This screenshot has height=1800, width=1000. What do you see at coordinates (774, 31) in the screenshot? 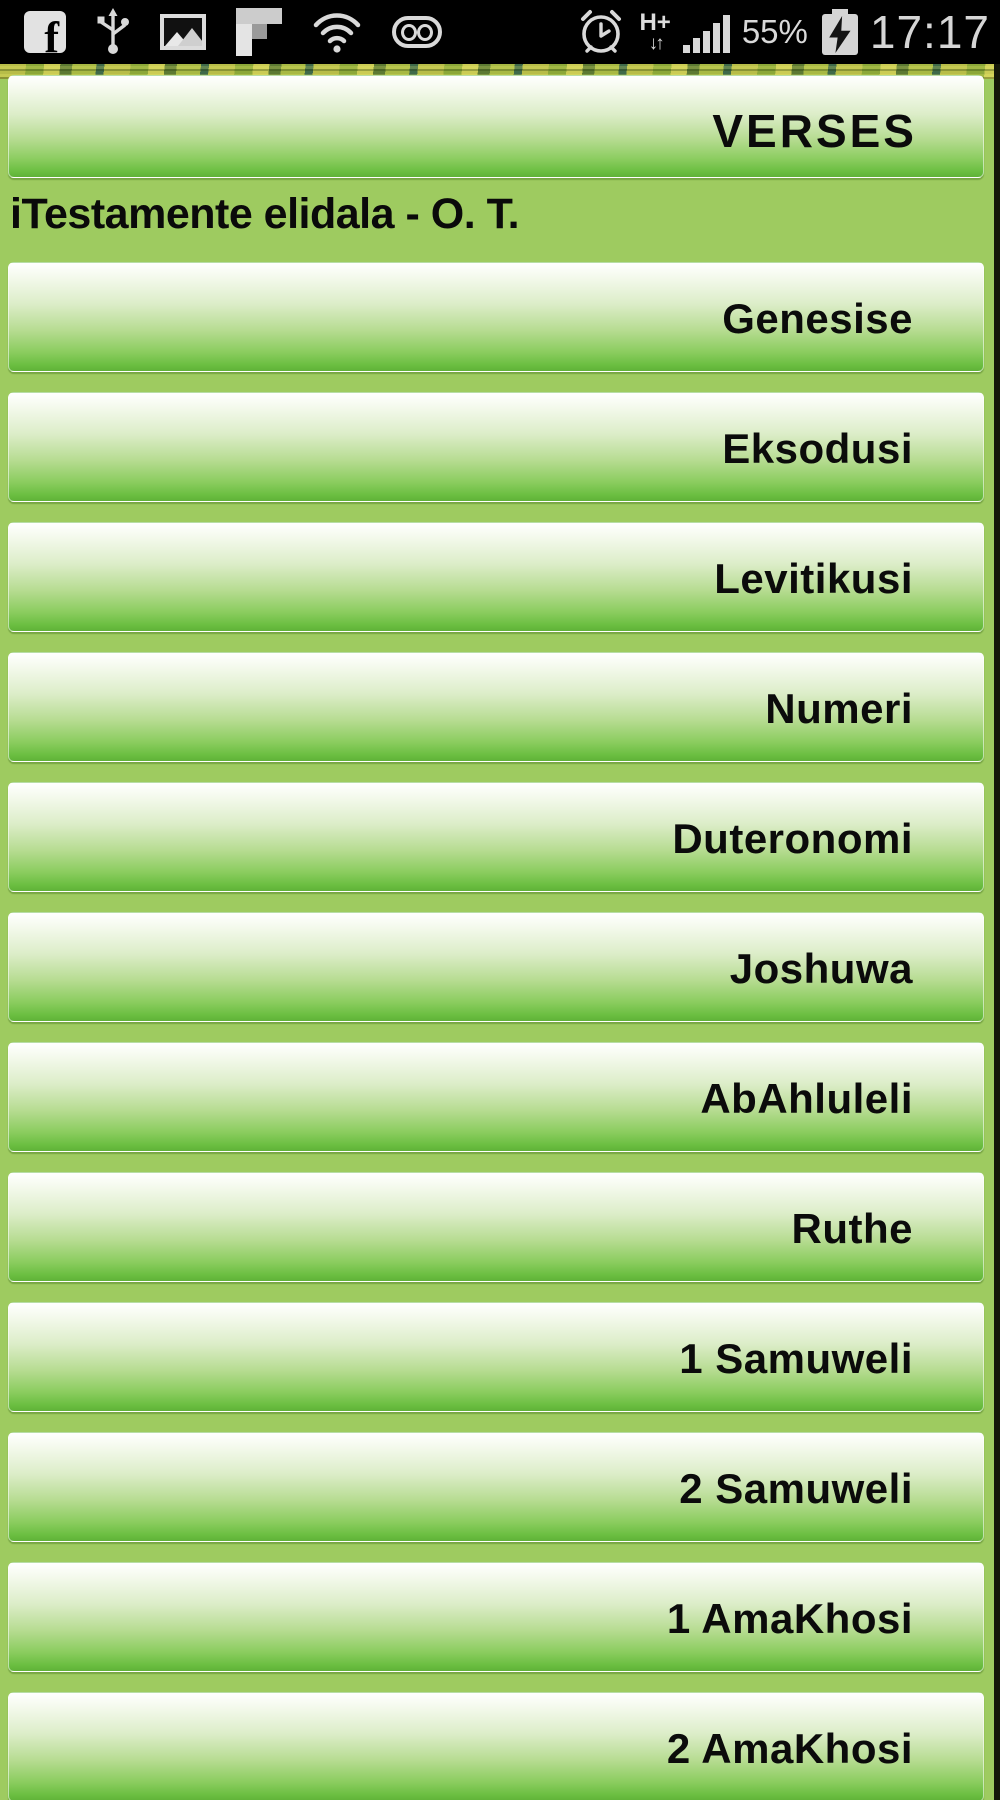
I see `battery-percent: 55%` at bounding box center [774, 31].